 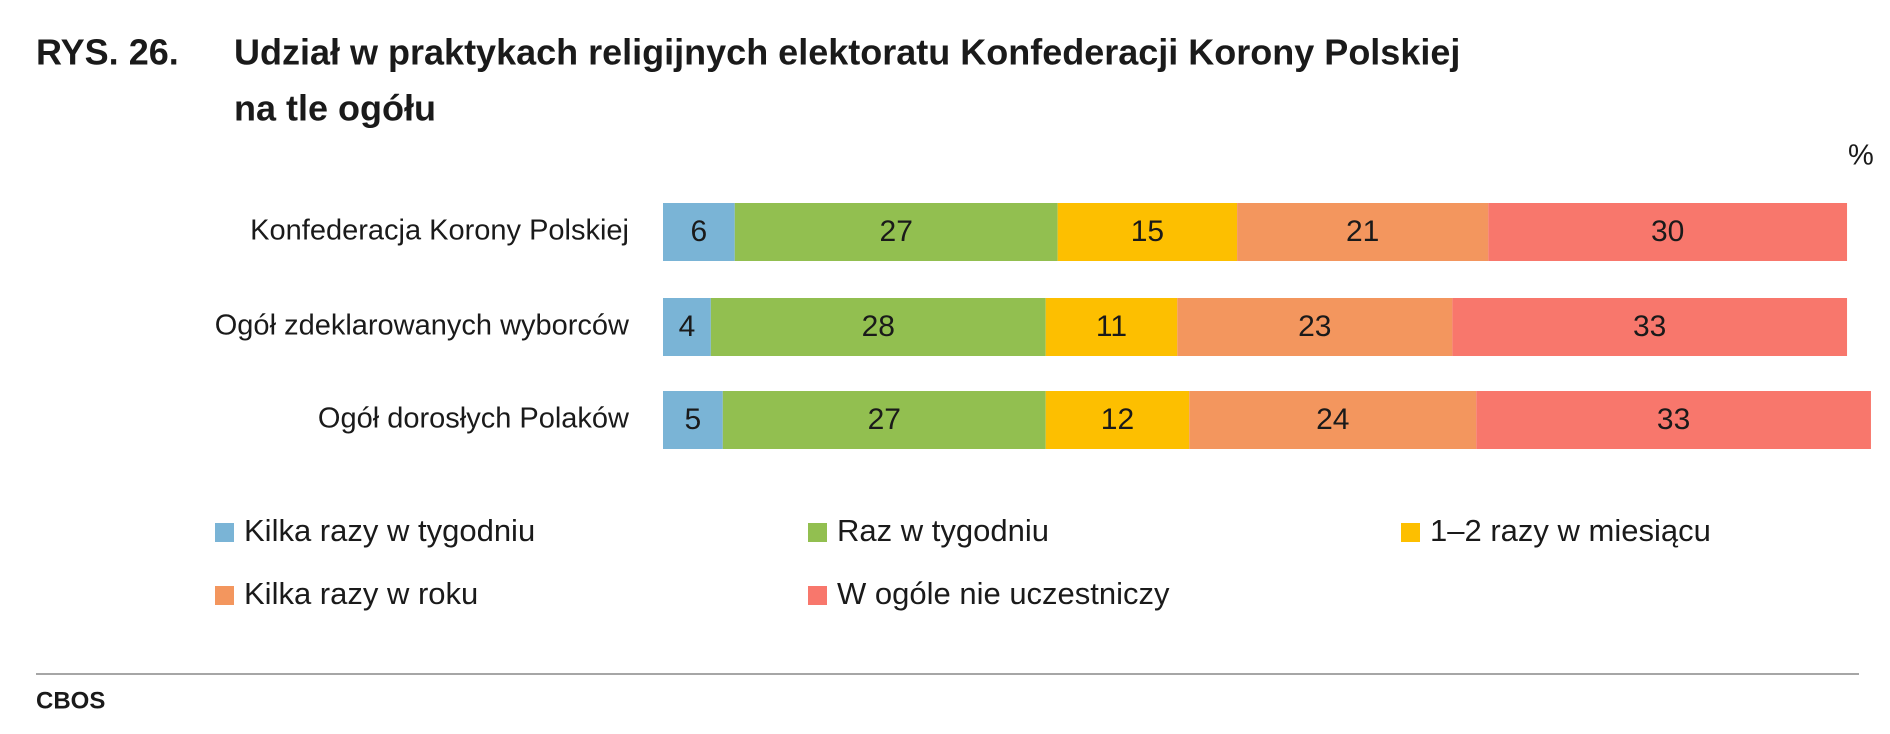 I want to click on data-label: 28, so click(x=878, y=326).